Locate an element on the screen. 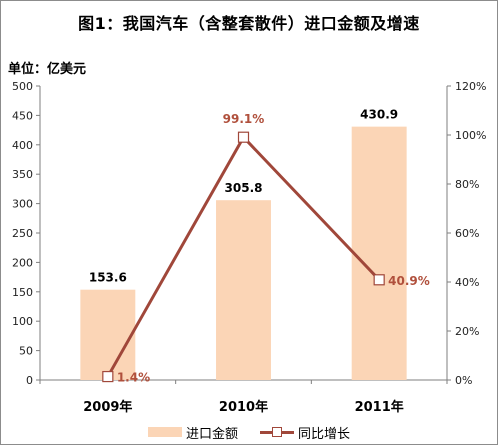  y-left-tick-label: 50 is located at coordinates (26, 351).